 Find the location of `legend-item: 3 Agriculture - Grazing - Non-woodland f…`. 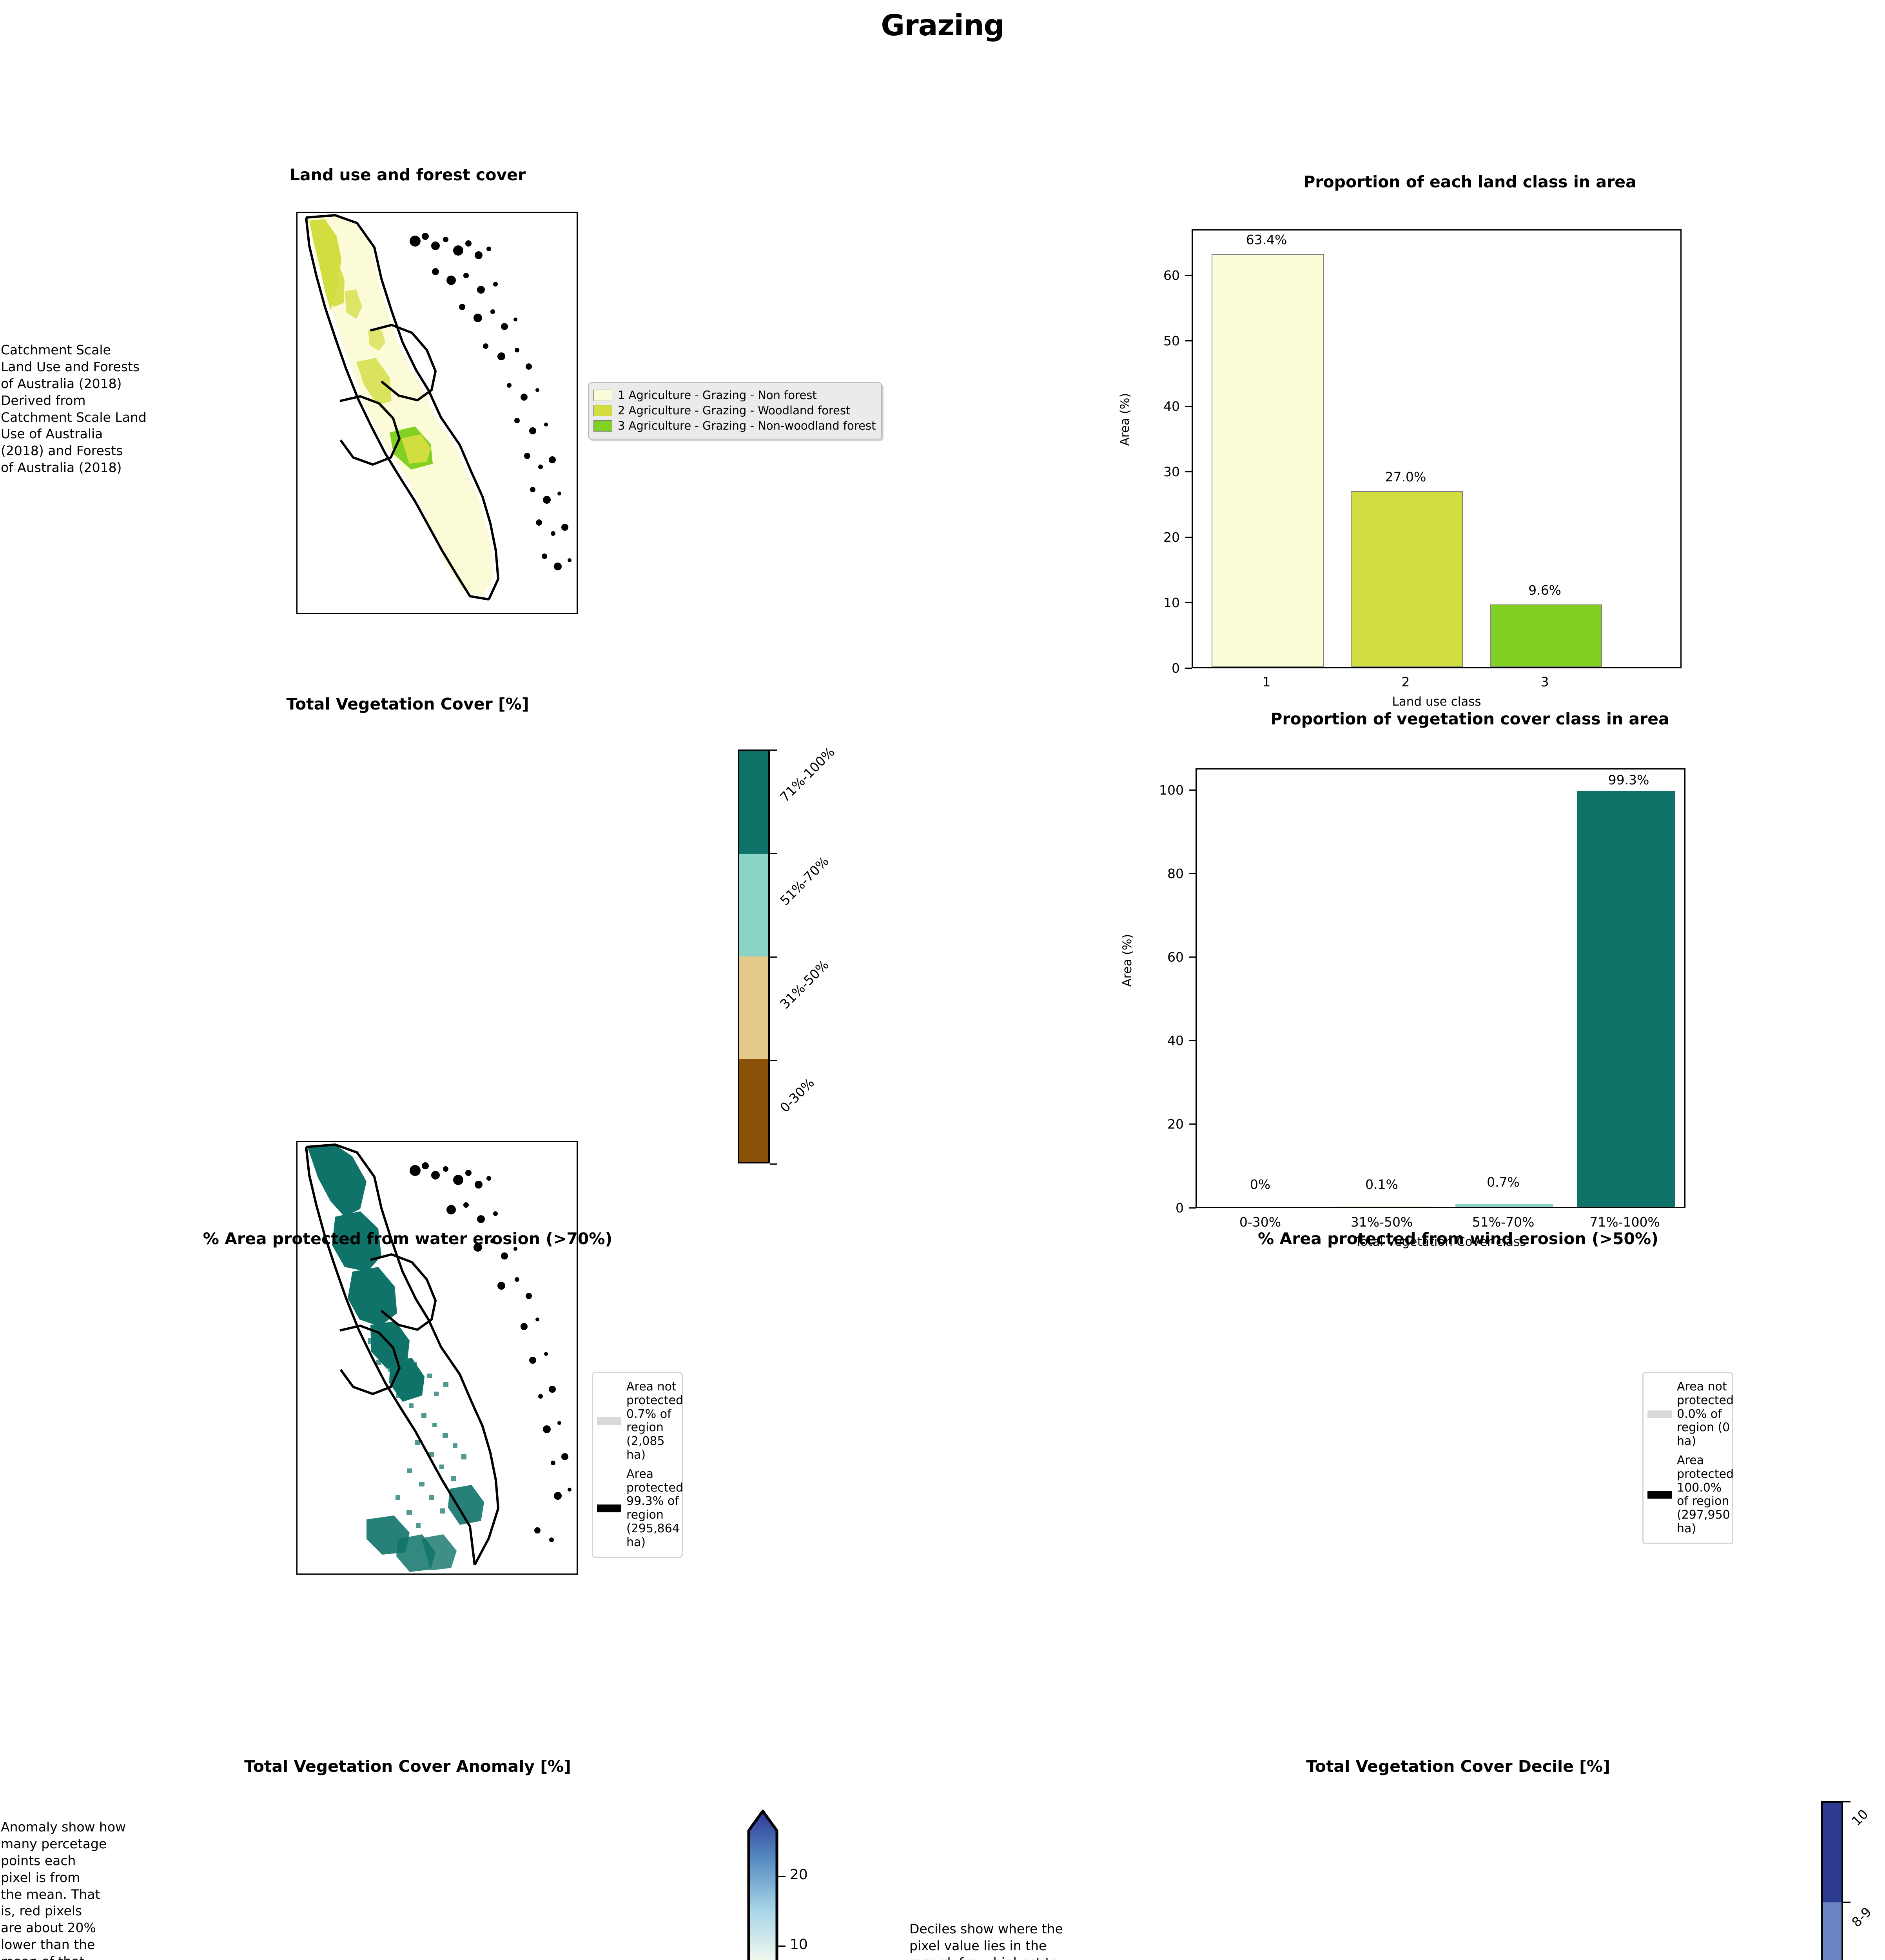

legend-item: 3 Agriculture - Grazing - Non-woodland f… is located at coordinates (734, 425).